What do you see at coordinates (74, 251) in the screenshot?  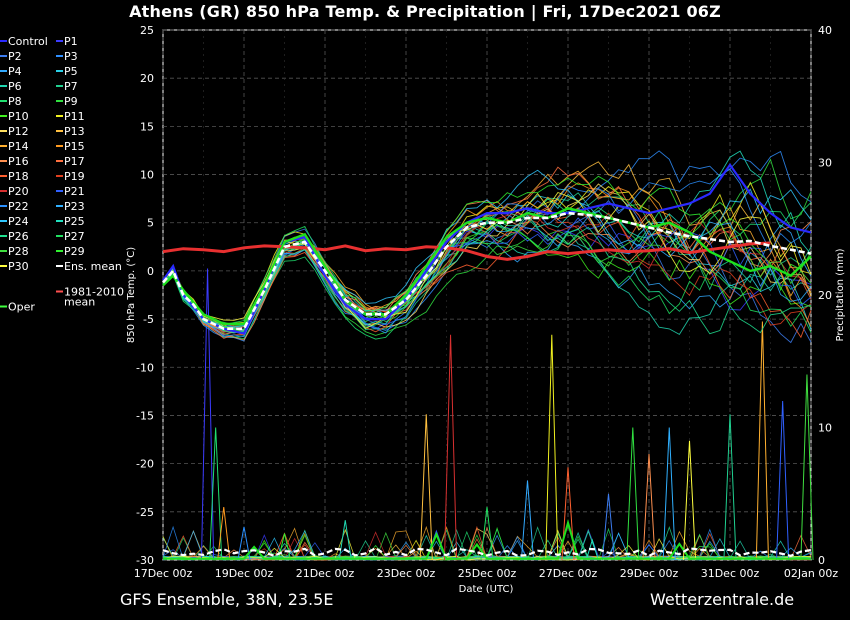 I see `legend-label: P29` at bounding box center [74, 251].